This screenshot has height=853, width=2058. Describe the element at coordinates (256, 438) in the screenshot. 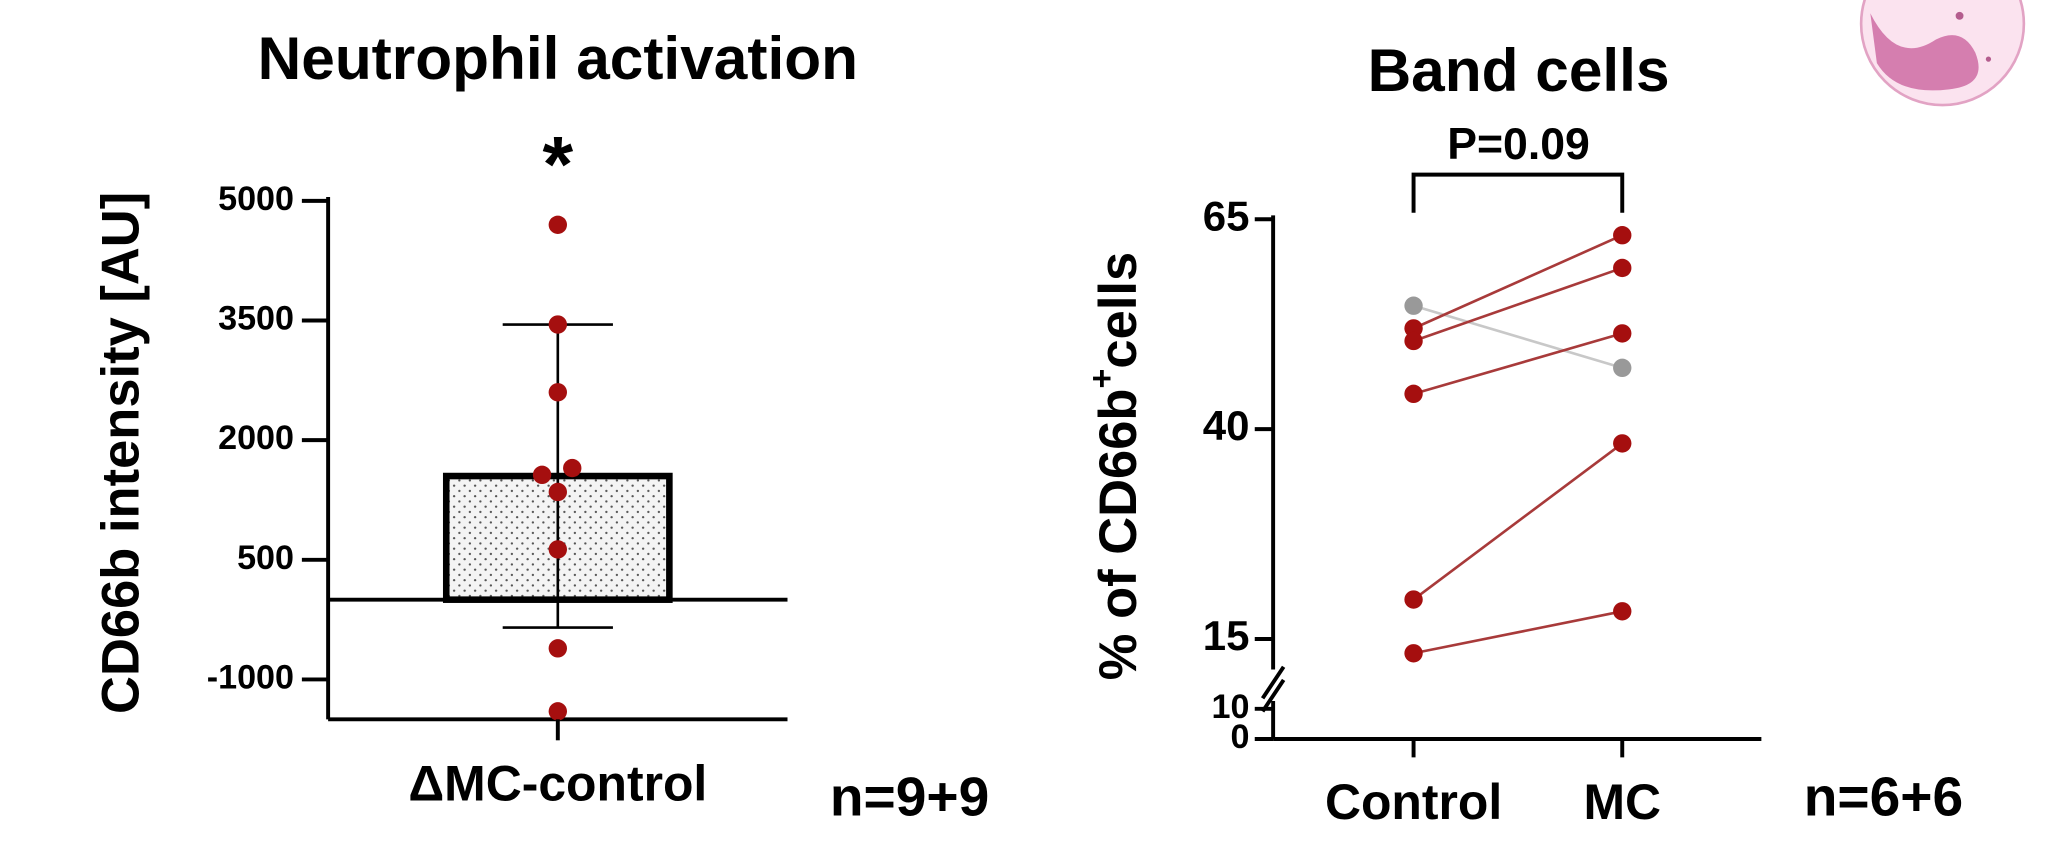

I see `y-tick-label: 2000` at that location.